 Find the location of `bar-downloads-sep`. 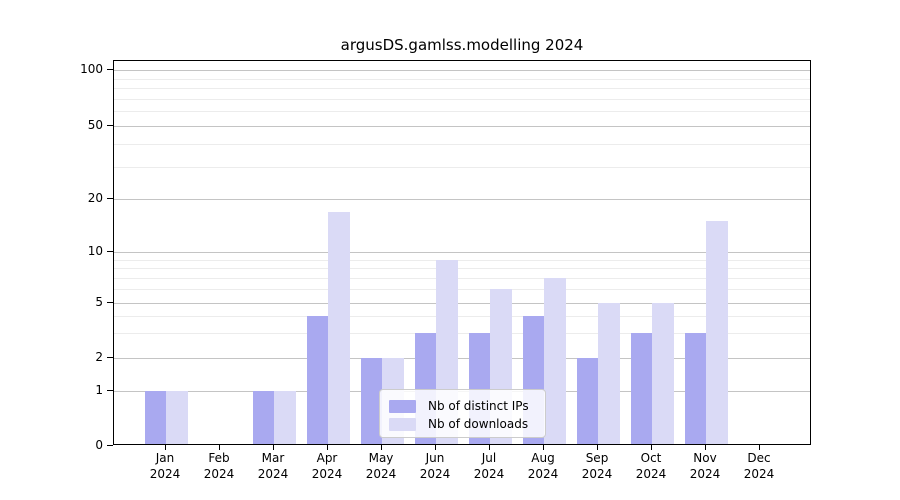

bar-downloads-sep is located at coordinates (609, 373).